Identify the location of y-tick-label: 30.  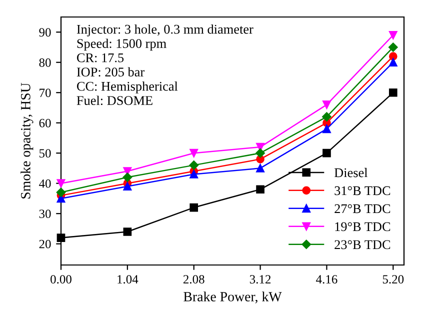
(45, 214).